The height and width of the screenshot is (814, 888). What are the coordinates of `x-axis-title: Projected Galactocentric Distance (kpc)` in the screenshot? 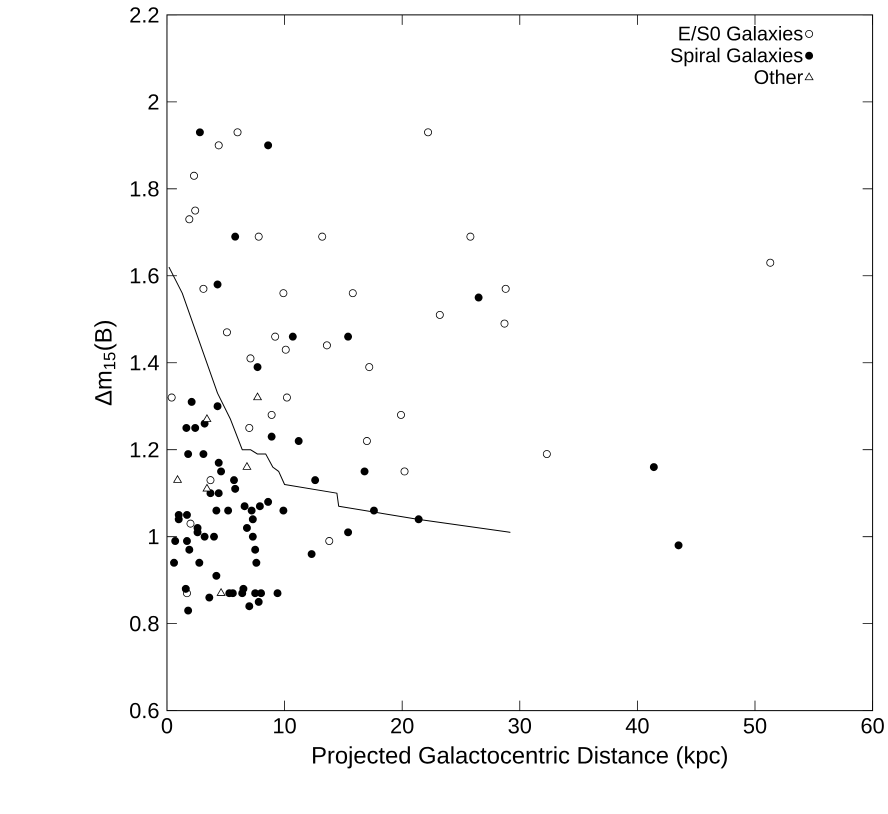 It's located at (520, 757).